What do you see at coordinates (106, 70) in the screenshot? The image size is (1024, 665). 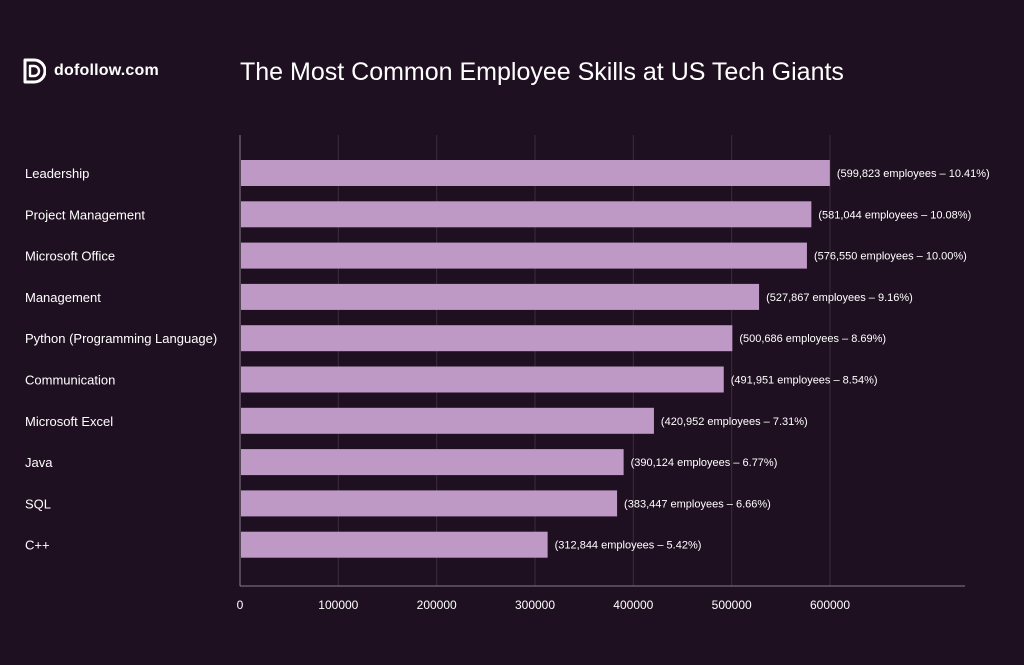 I see `brand-name: dofollow.com` at bounding box center [106, 70].